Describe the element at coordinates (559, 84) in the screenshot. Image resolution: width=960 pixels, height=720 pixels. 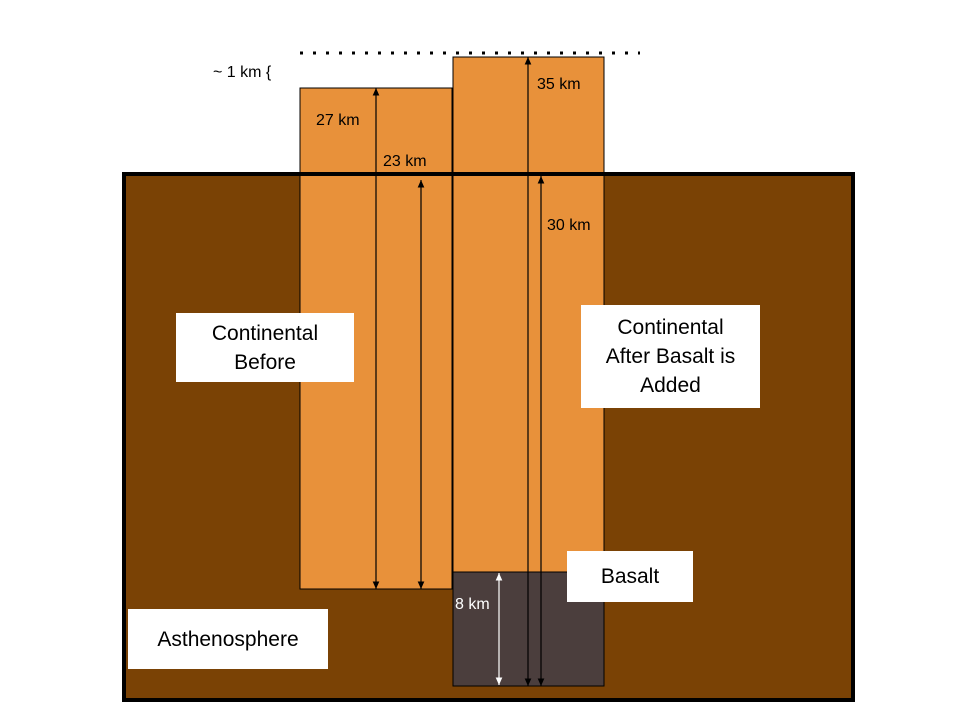
I see `label-35km: 35 km` at that location.